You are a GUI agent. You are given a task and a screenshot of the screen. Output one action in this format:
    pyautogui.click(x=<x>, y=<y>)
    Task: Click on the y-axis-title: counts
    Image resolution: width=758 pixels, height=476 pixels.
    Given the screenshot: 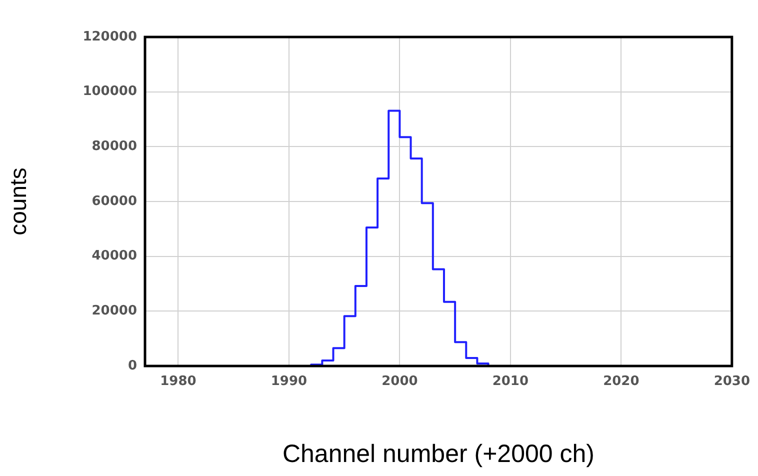 What is the action you would take?
    pyautogui.click(x=18, y=202)
    